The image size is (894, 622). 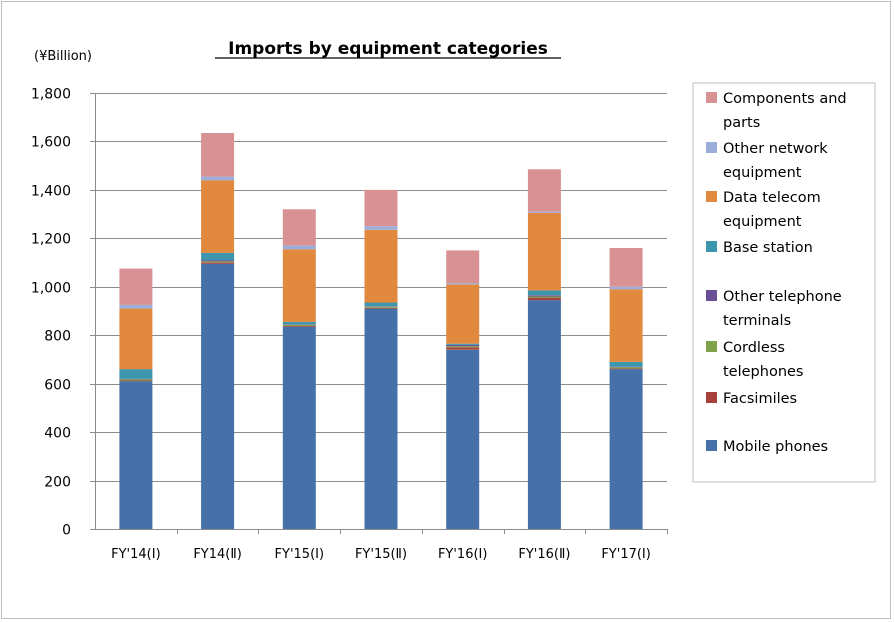 I want to click on y-tick-label: 800, so click(x=57, y=337).